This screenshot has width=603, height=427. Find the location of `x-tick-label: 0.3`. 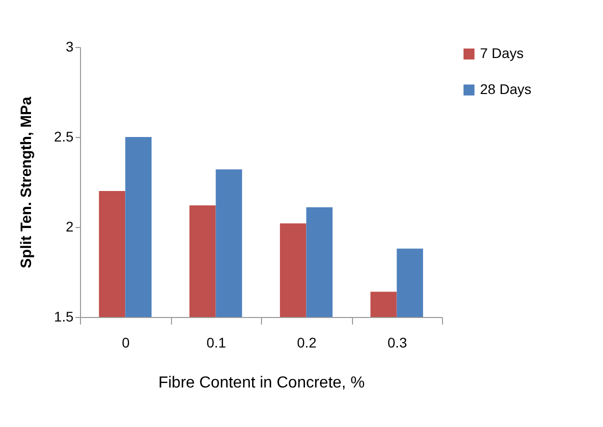

x-tick-label: 0.3 is located at coordinates (398, 342).